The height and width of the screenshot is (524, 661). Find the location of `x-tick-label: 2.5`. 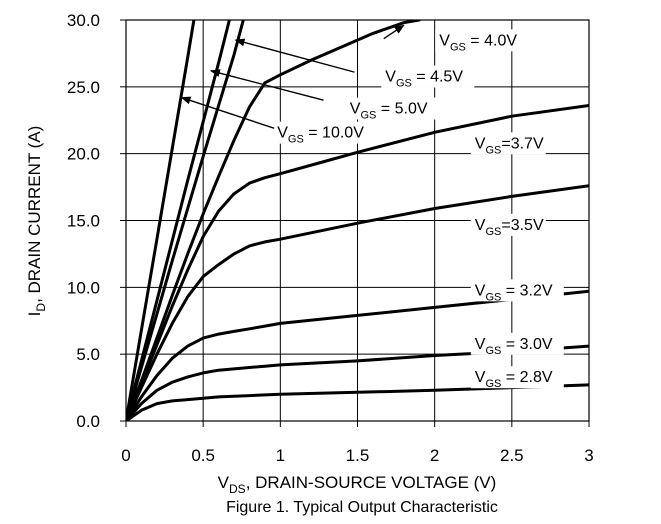

x-tick-label: 2.5 is located at coordinates (512, 455).